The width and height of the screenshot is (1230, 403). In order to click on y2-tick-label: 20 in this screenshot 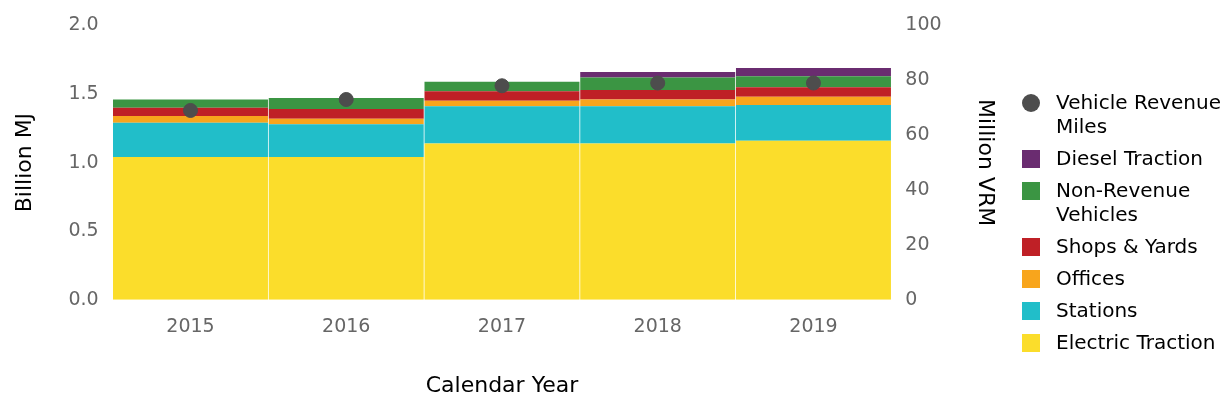, I will do `click(917, 242)`.